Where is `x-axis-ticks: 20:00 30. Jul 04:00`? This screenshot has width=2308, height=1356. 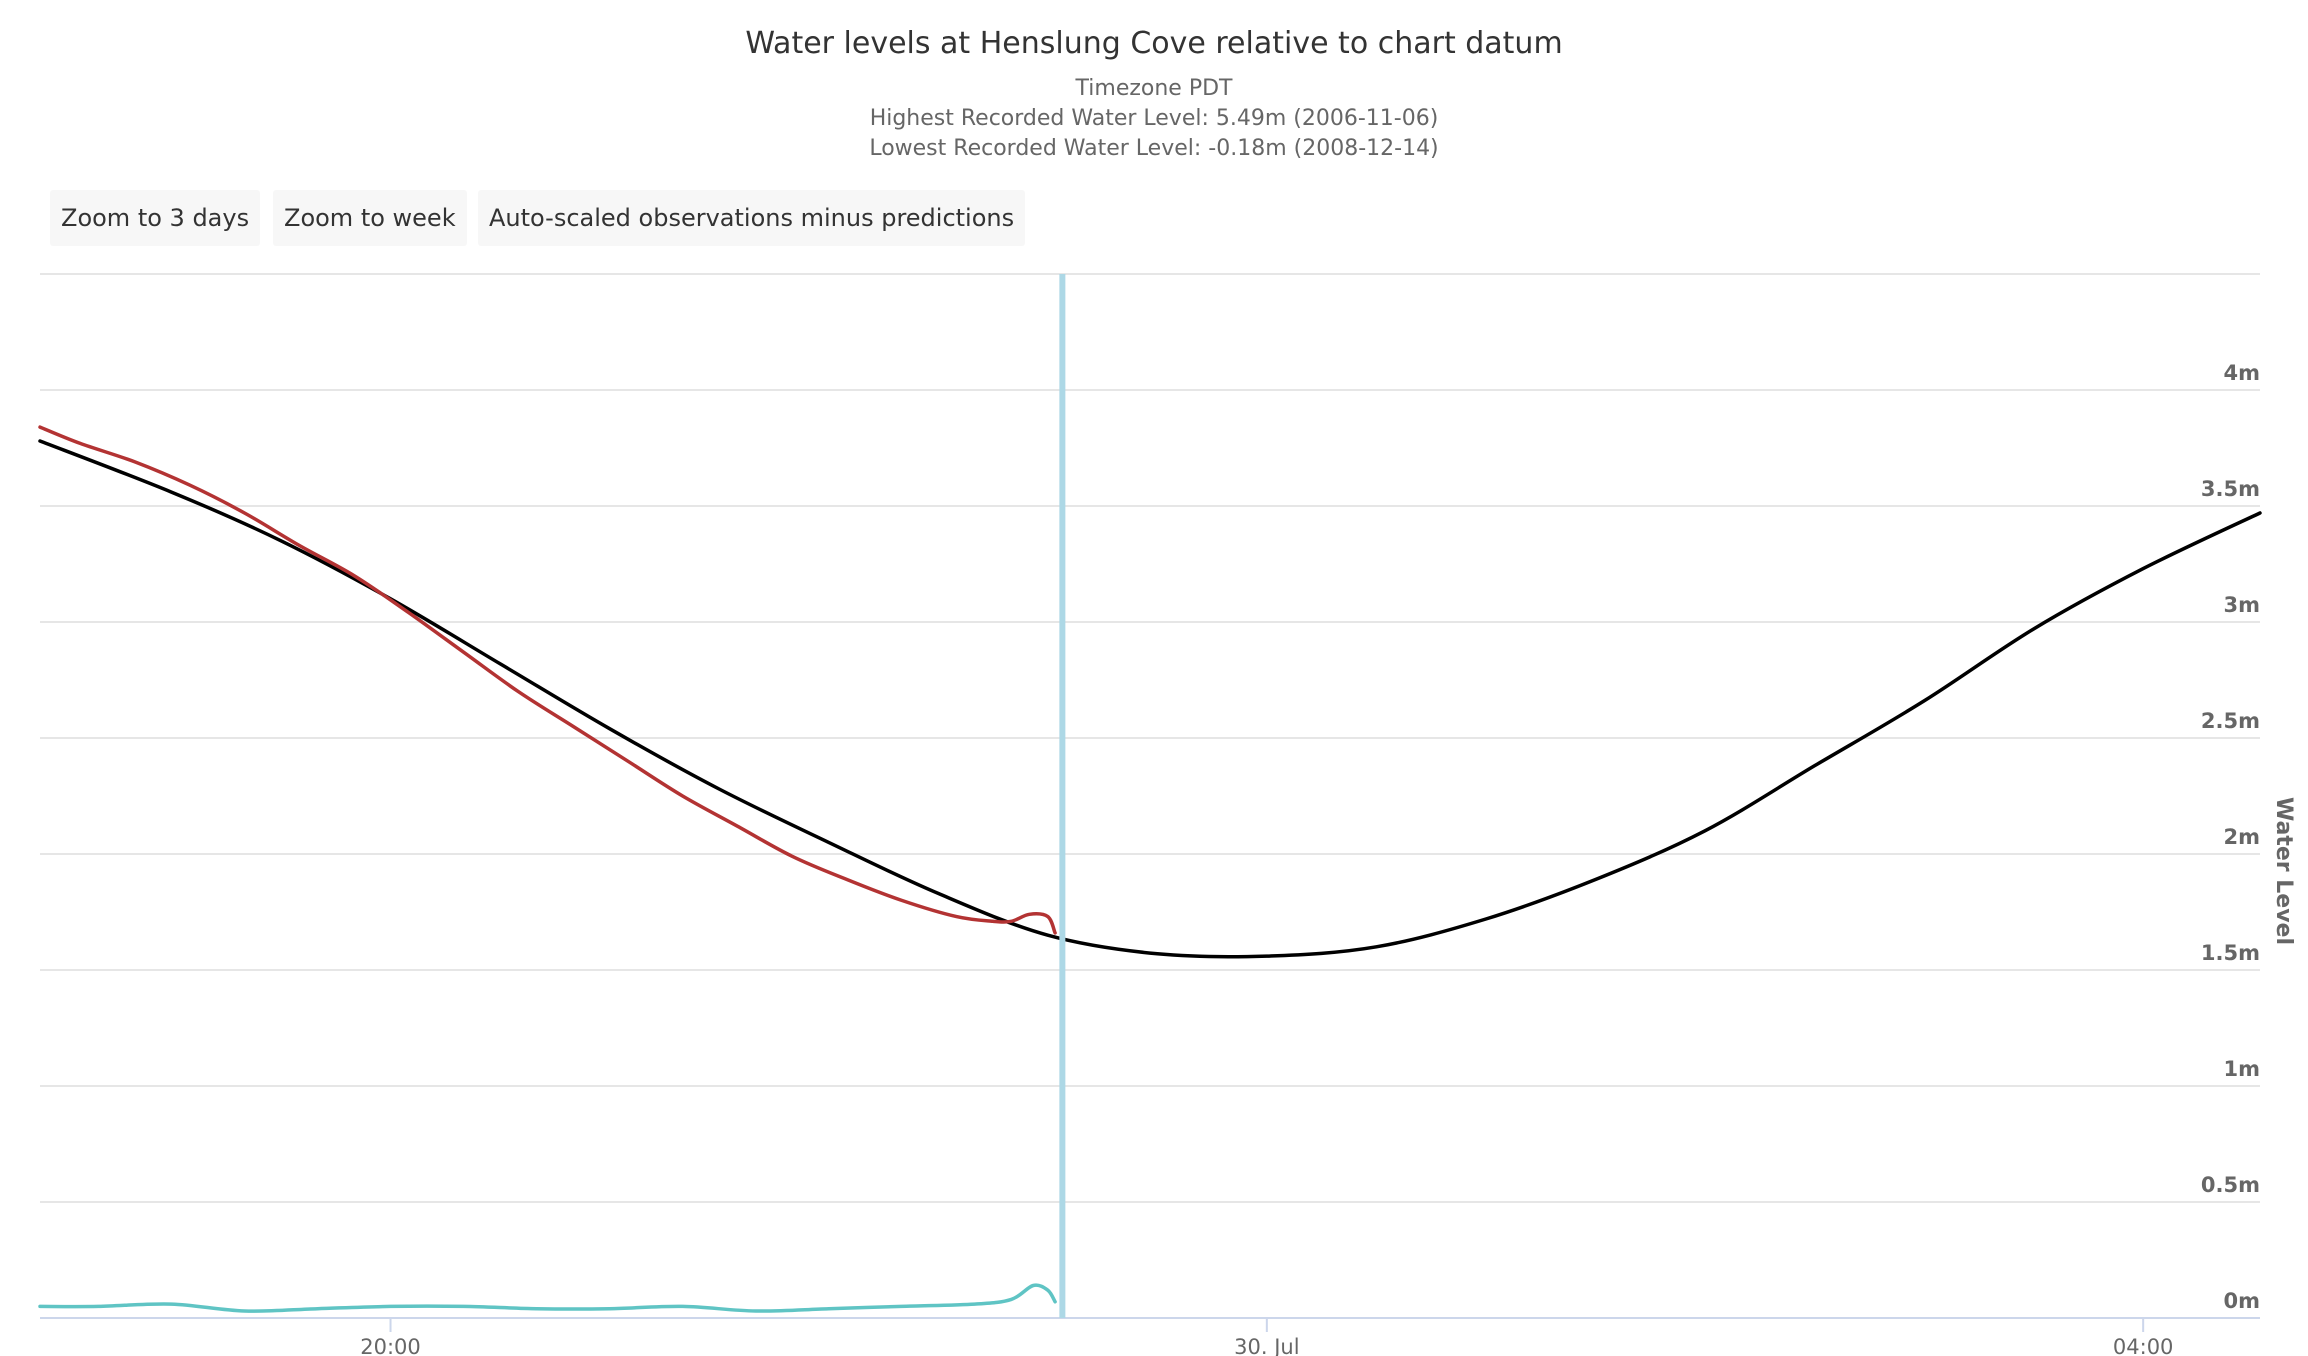
x-axis-ticks: 20:00 30. Jul 04:00 is located at coordinates (1266, 1337).